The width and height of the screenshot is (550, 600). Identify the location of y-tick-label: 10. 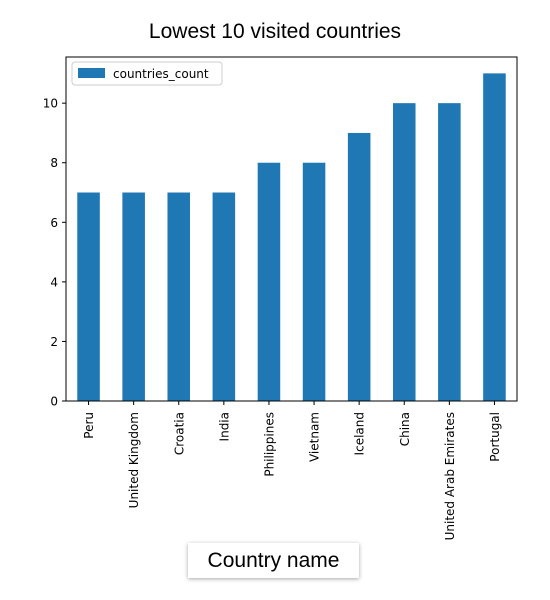
(50, 104).